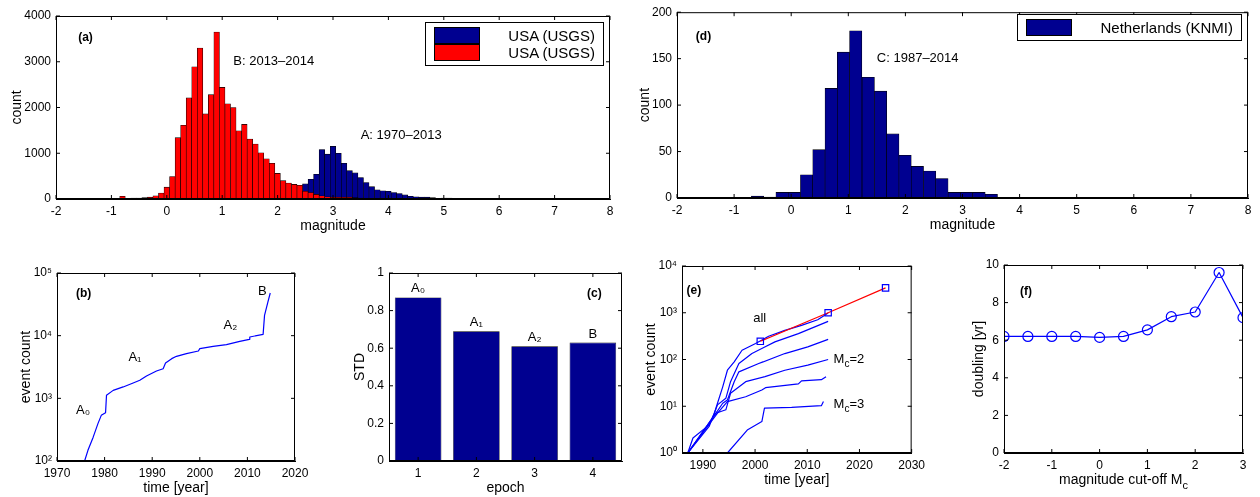 This screenshot has width=1260, height=497. I want to click on y-axis-title: doubling [yr], so click(977, 359).